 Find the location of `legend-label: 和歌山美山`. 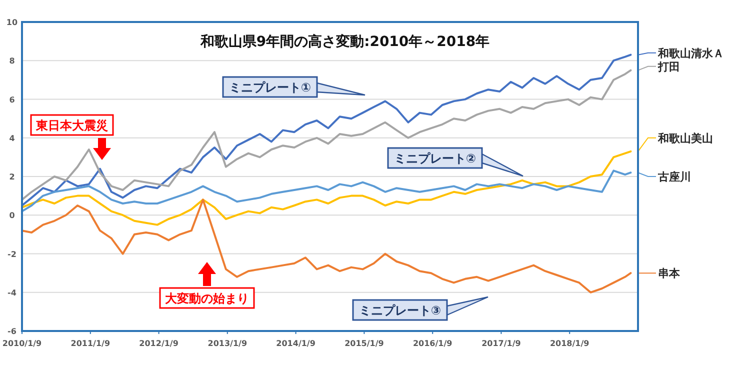

legend-label: 和歌山美山 is located at coordinates (685, 138).